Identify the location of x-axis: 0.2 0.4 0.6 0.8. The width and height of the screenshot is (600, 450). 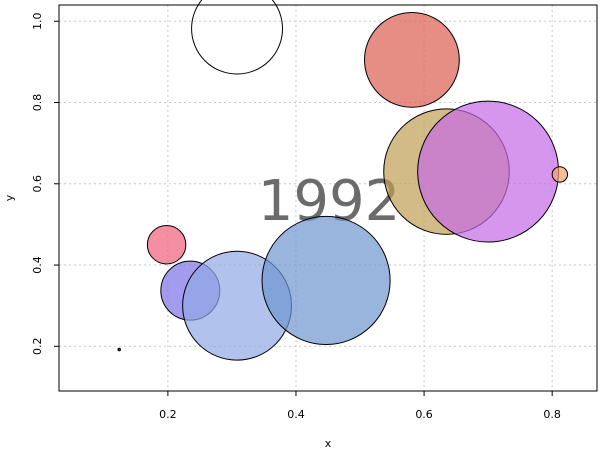
(360, 406).